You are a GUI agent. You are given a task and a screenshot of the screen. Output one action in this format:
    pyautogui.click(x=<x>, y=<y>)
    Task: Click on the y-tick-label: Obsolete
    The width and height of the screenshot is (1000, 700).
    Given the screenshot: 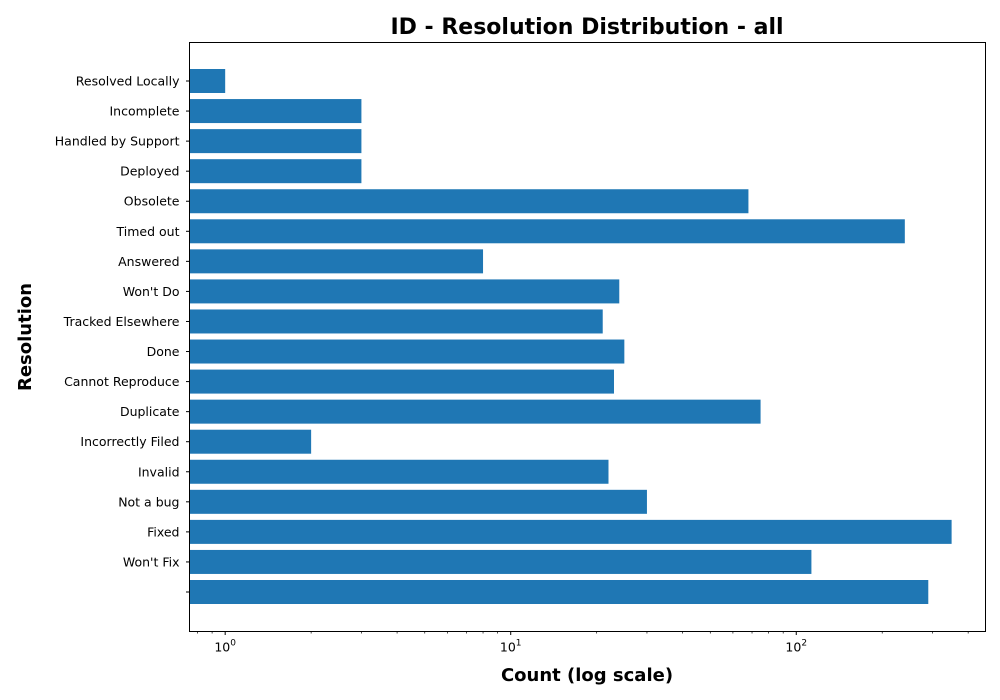 What is the action you would take?
    pyautogui.click(x=152, y=201)
    